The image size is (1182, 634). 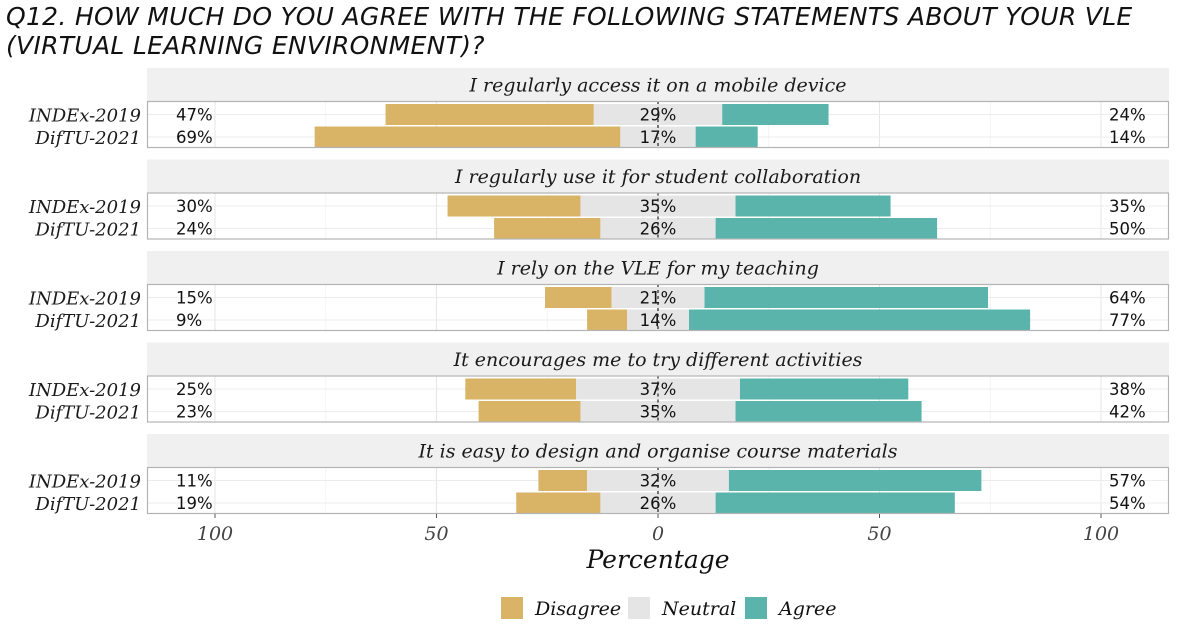 What do you see at coordinates (512, 608) in the screenshot?
I see `legend-key-disagree` at bounding box center [512, 608].